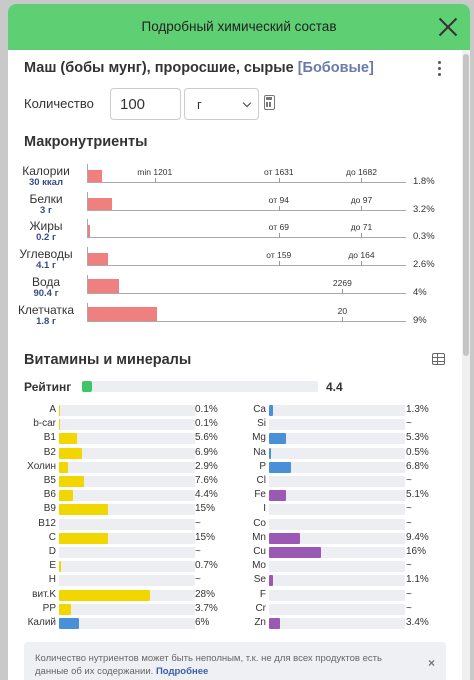 Image resolution: width=474 pixels, height=680 pixels. I want to click on macro-marker-label: до 97, so click(361, 200).